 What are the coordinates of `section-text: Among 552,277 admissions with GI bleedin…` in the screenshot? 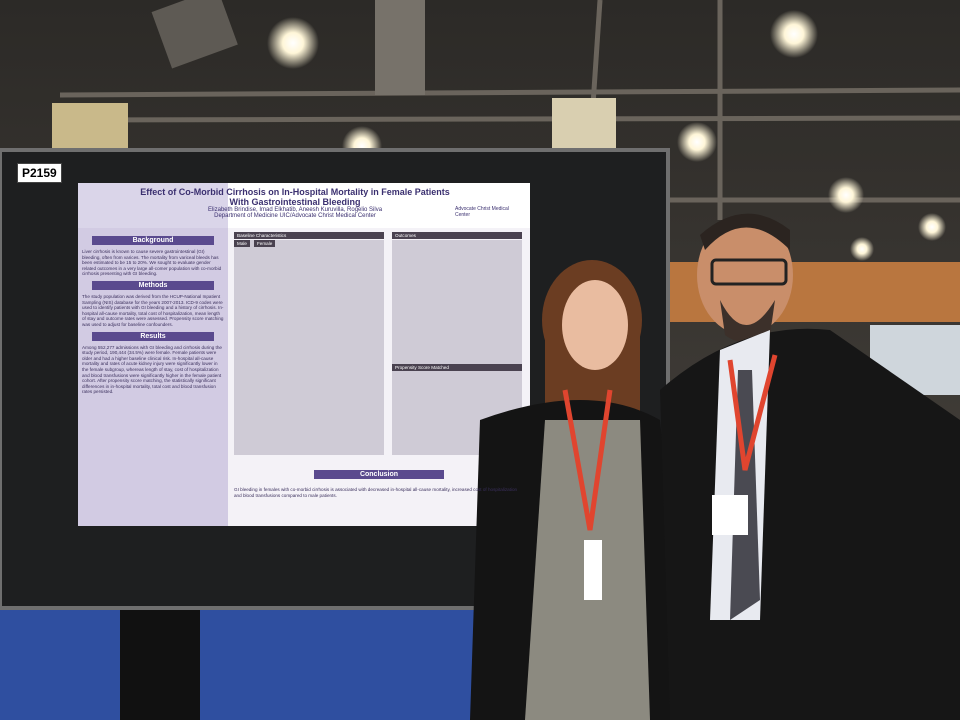 It's located at (152, 369).